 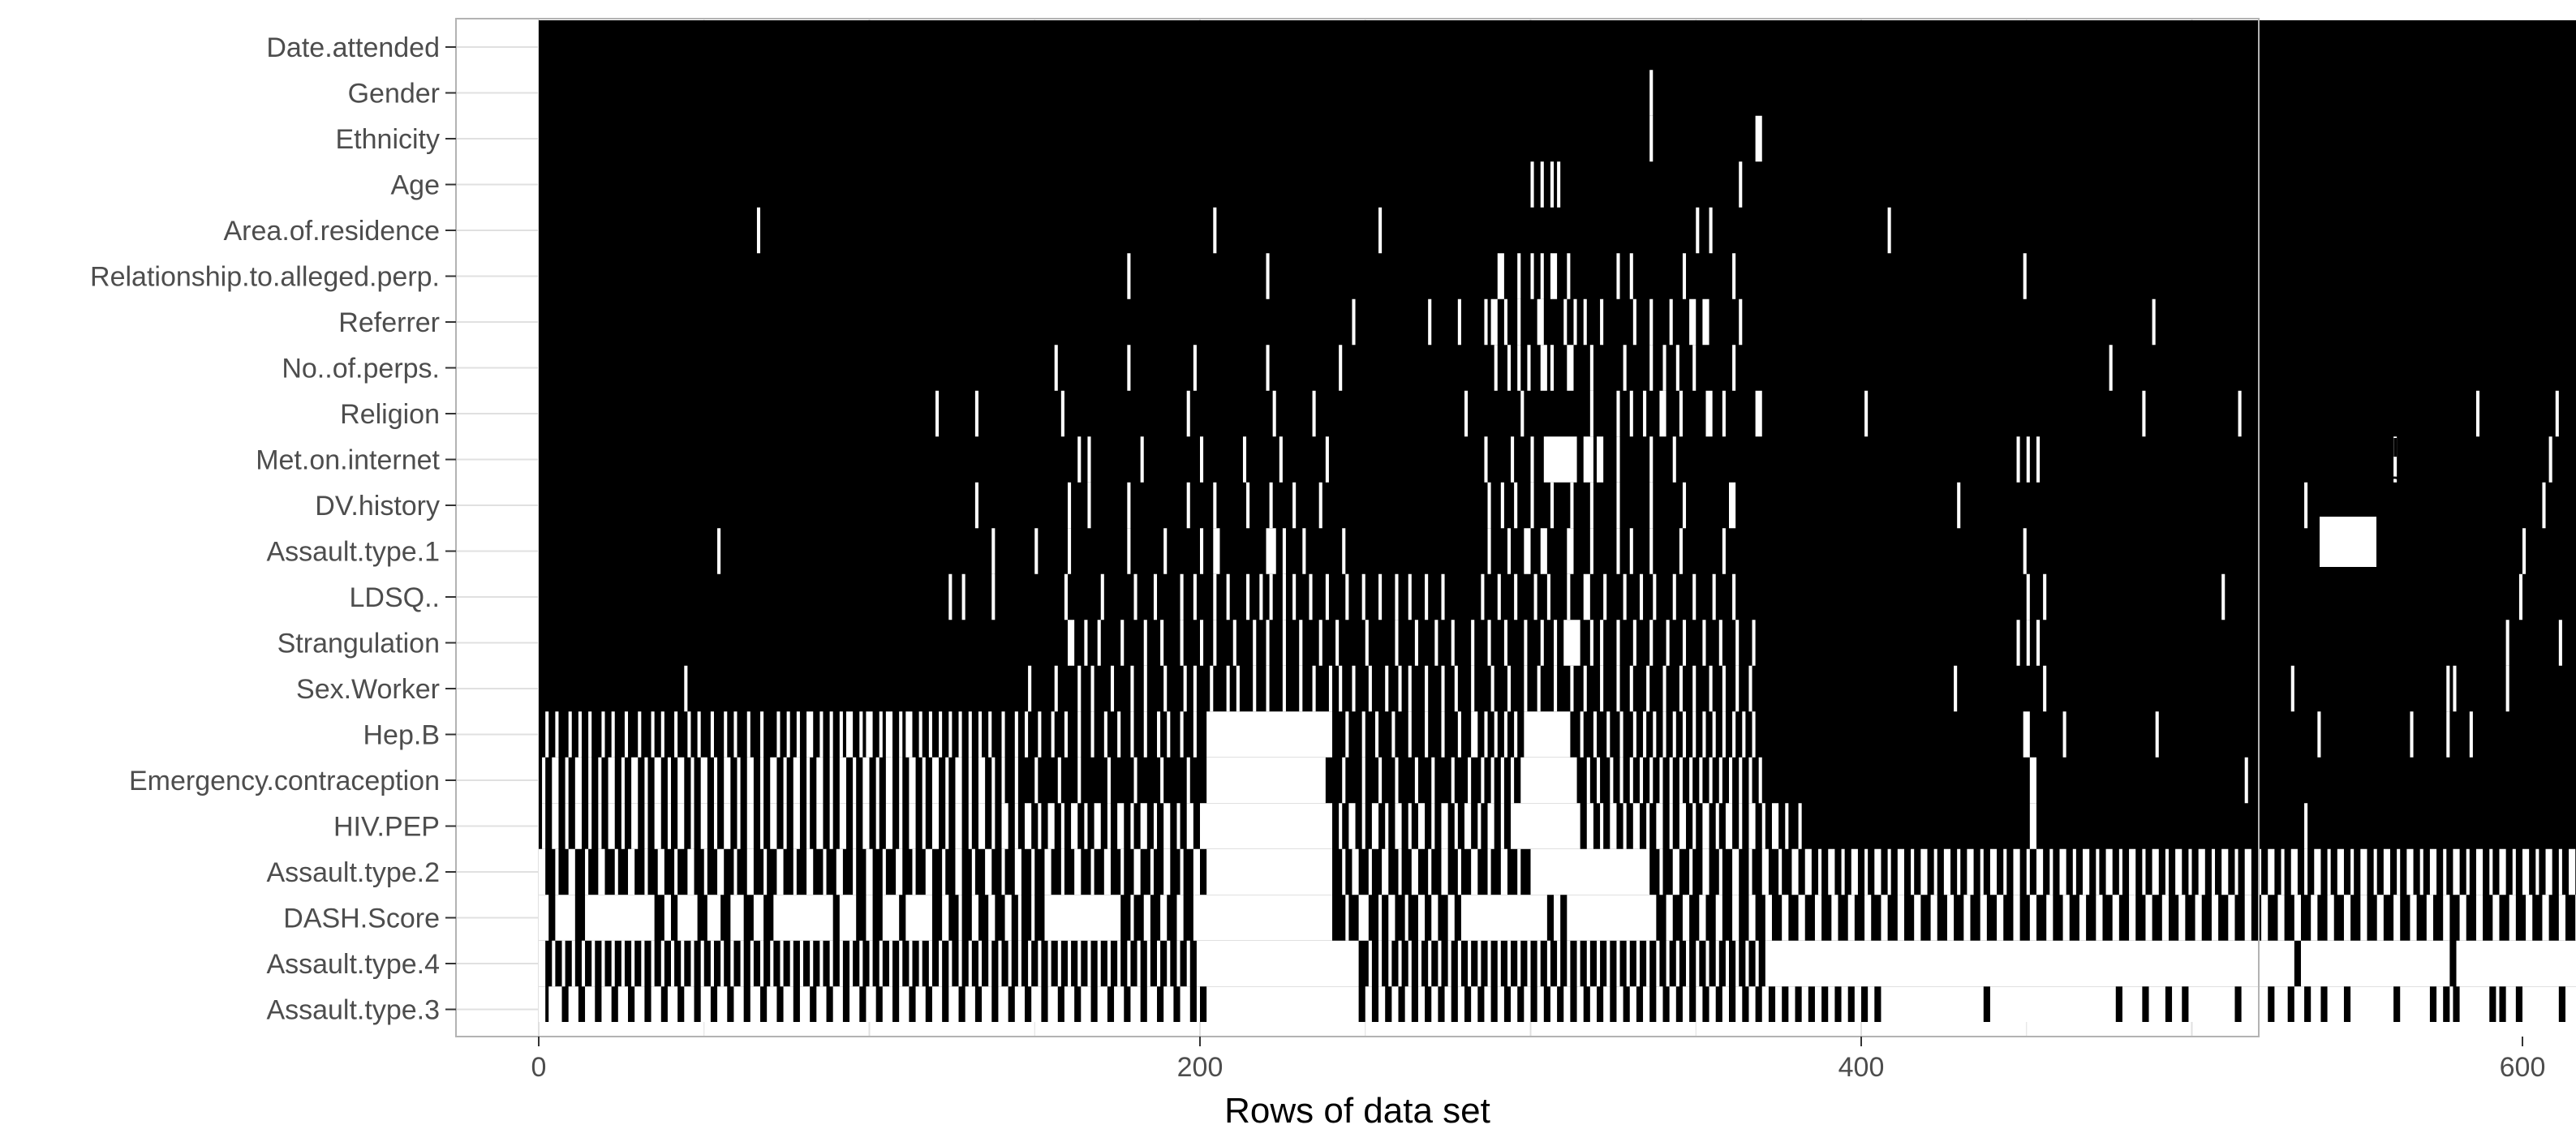 What do you see at coordinates (353, 872) in the screenshot?
I see `y-tick-label: Assault.type.2` at bounding box center [353, 872].